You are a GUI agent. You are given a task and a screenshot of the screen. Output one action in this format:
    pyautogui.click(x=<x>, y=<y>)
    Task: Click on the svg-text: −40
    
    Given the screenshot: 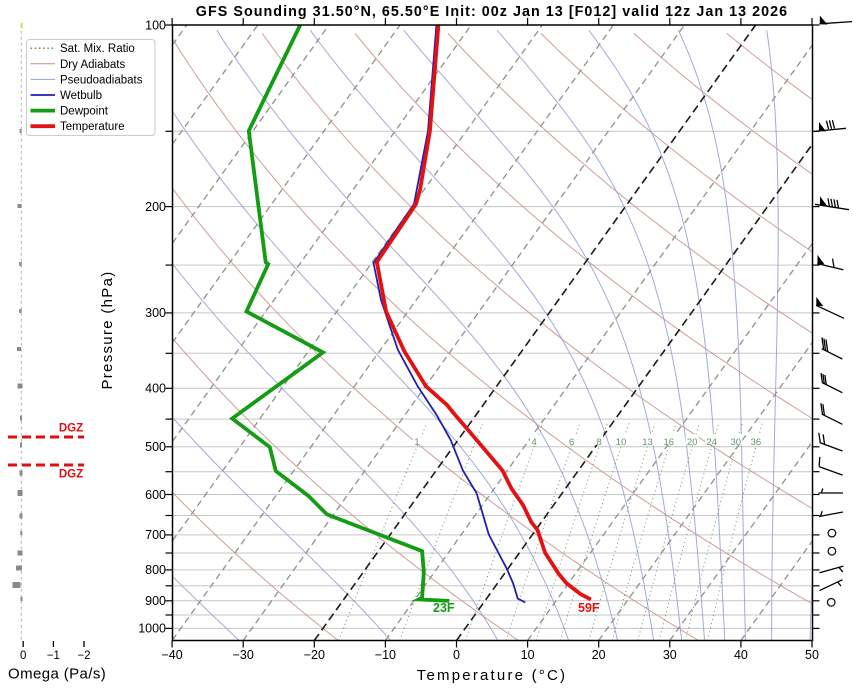 What is the action you would take?
    pyautogui.click(x=171, y=655)
    